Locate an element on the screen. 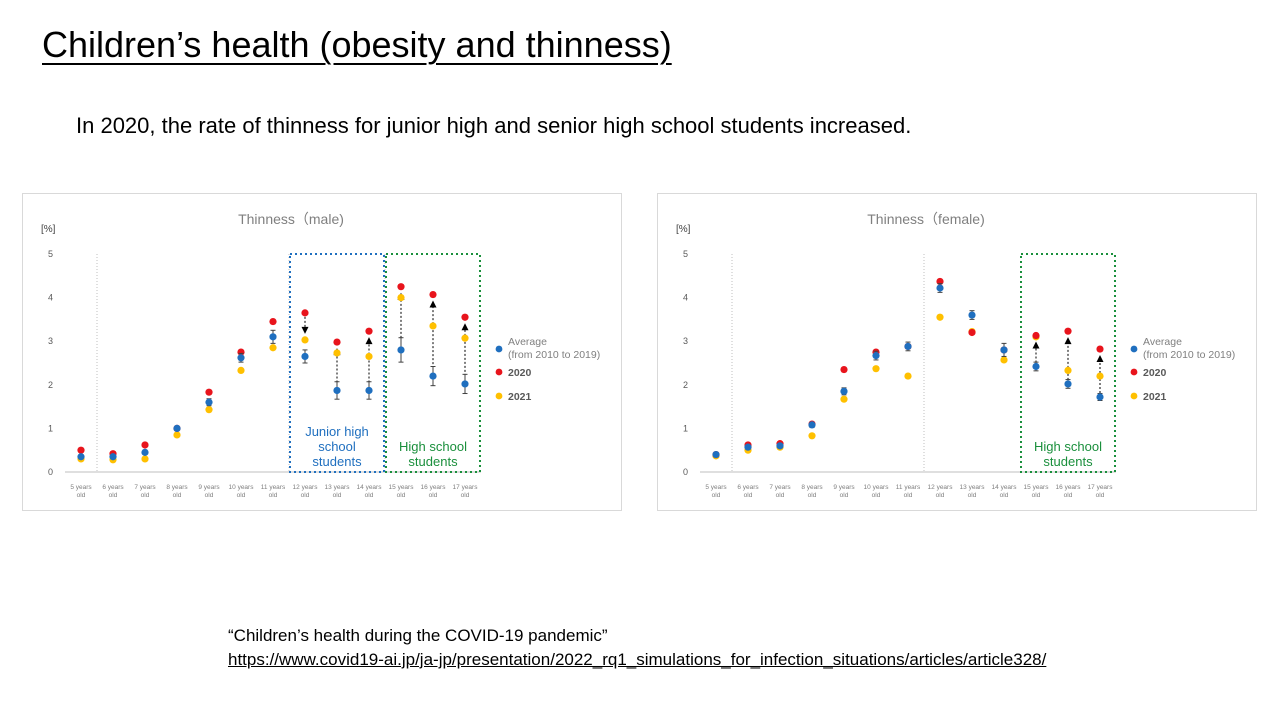  group-box-label: High school is located at coordinates (1068, 446).